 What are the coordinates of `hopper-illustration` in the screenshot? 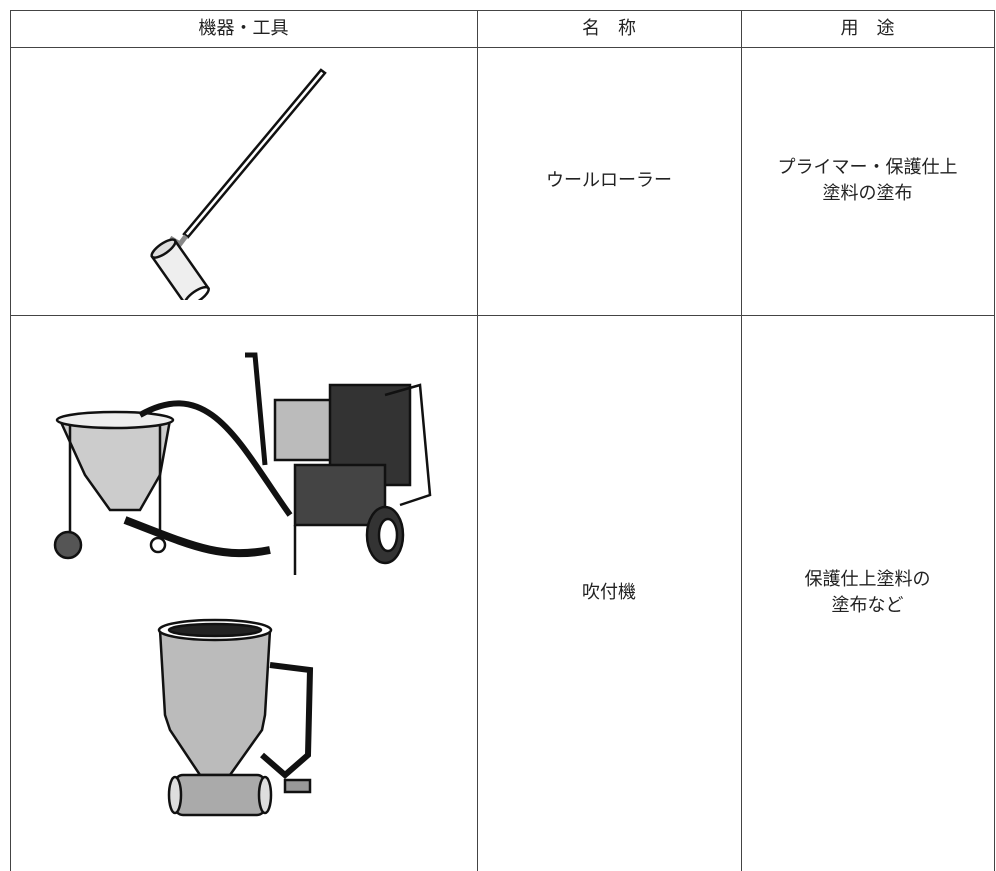 It's located at (235, 717).